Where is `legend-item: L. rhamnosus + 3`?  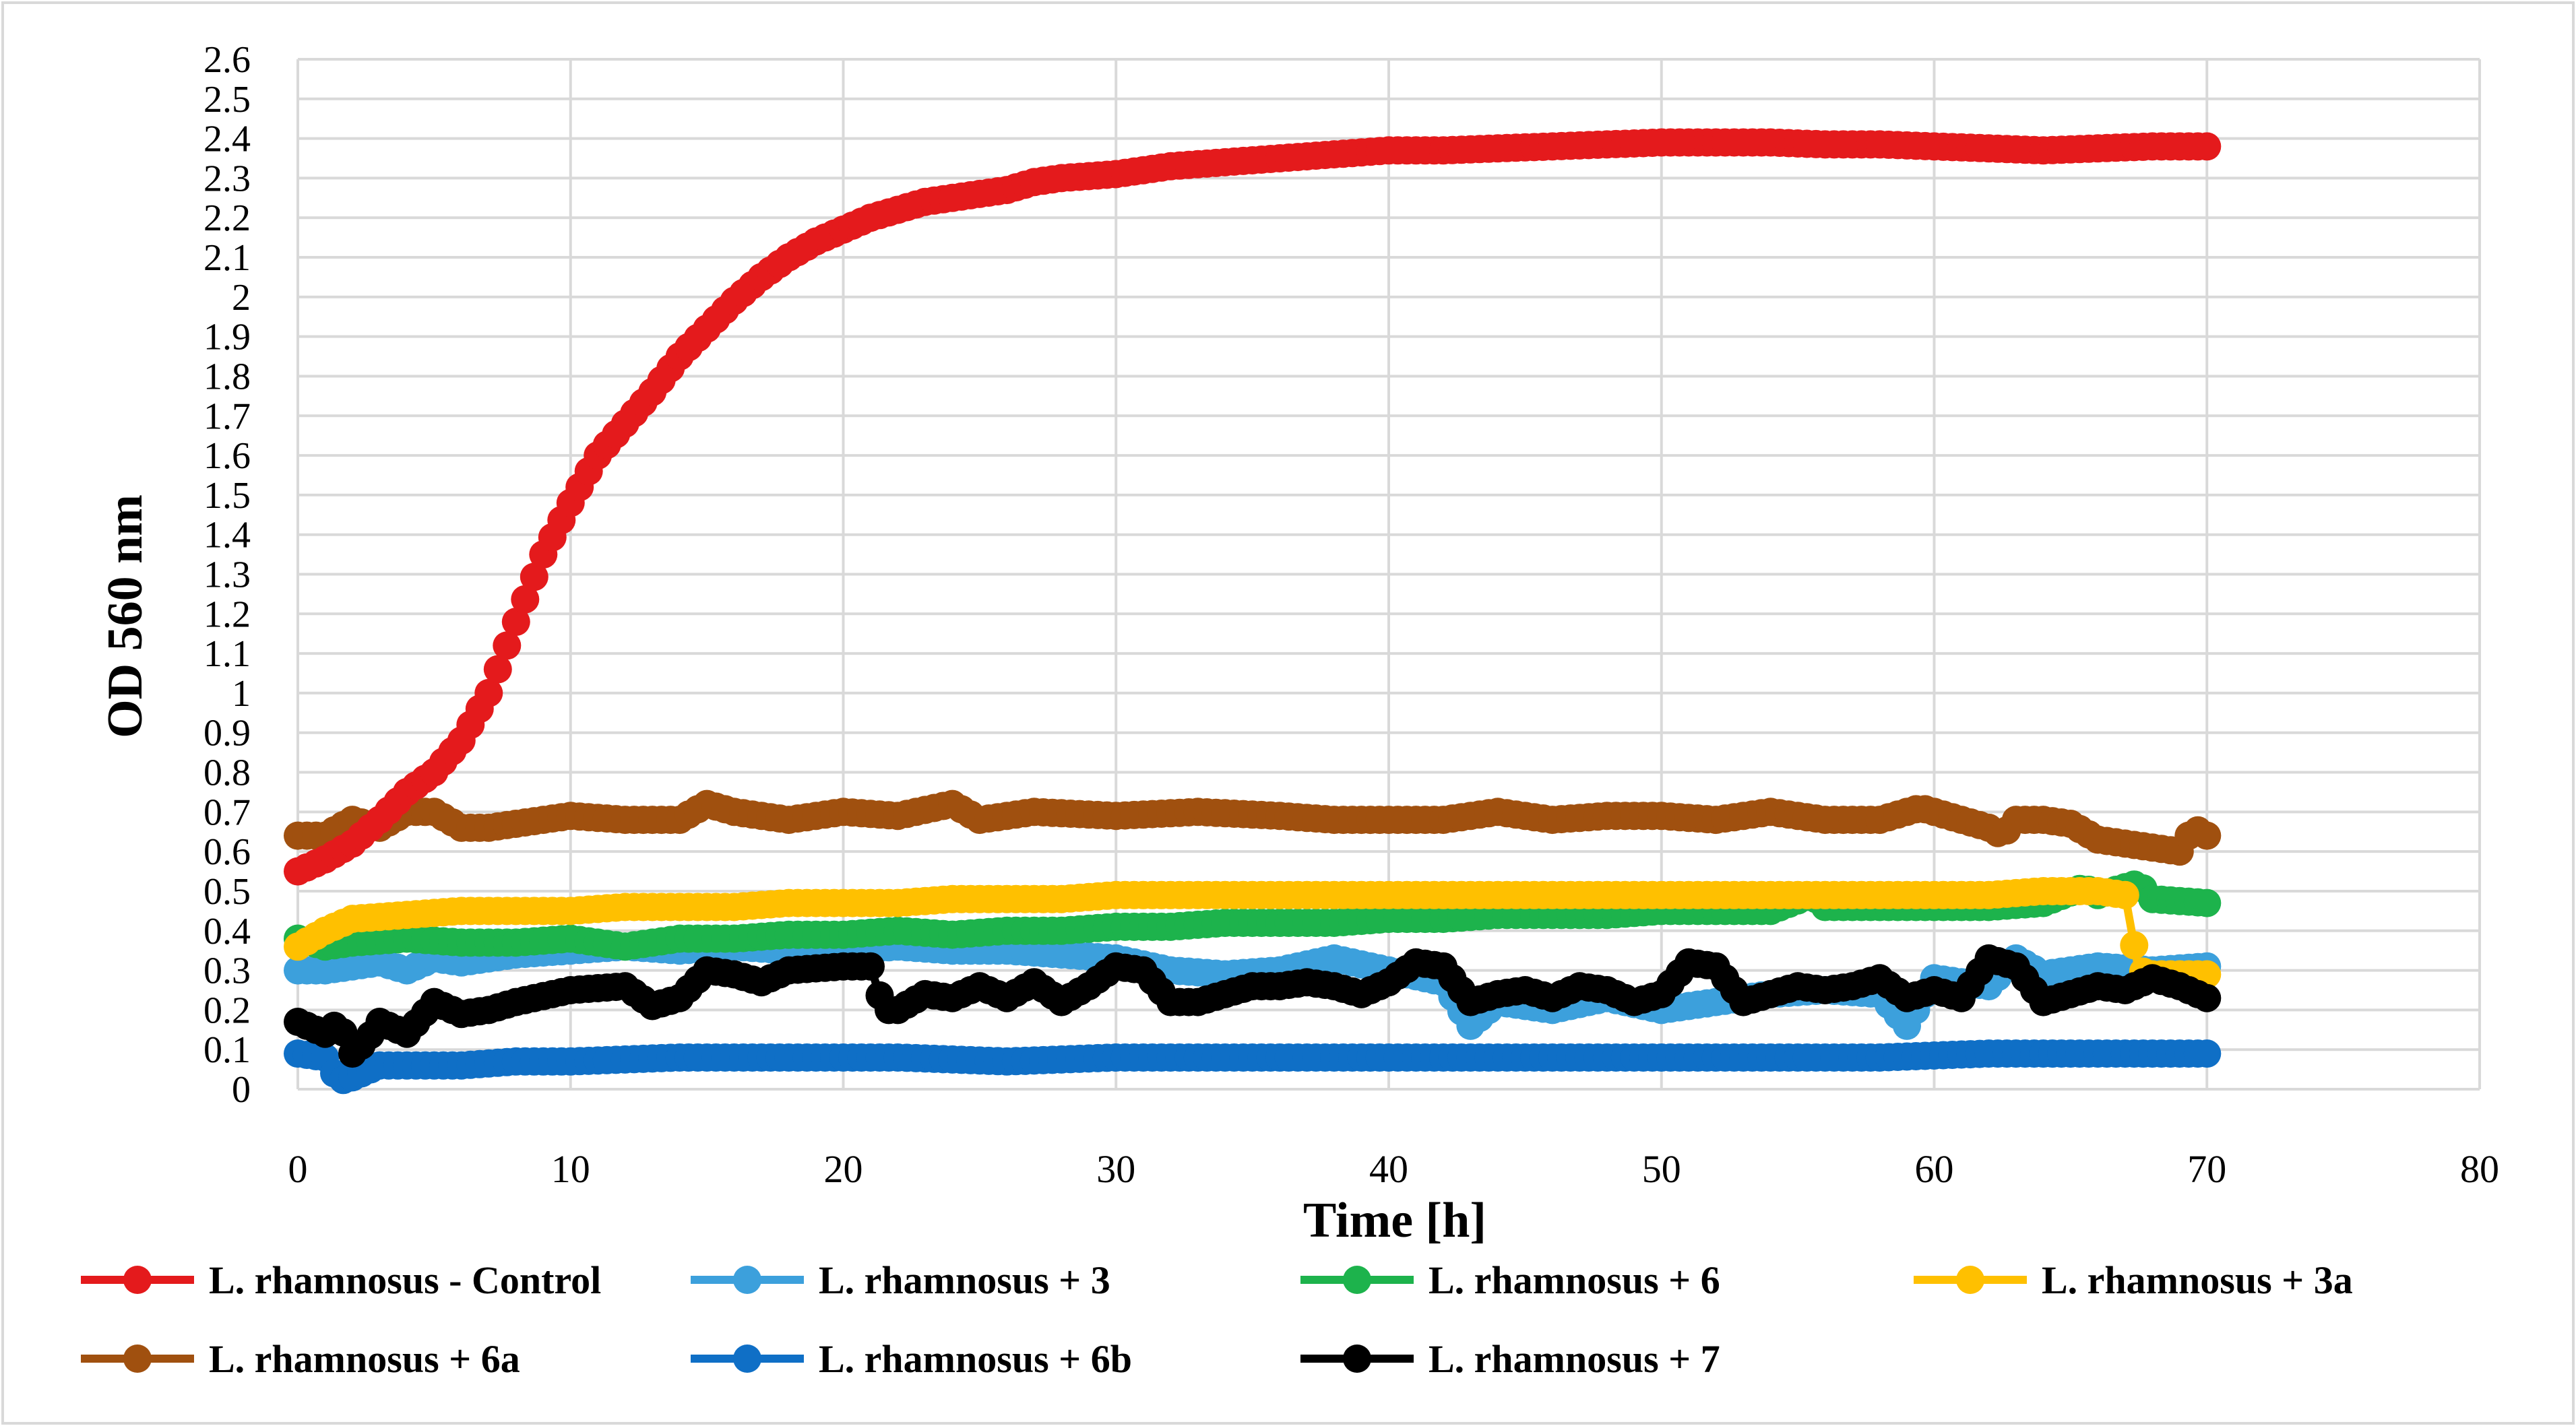 legend-item: L. rhamnosus + 3 is located at coordinates (900, 1280).